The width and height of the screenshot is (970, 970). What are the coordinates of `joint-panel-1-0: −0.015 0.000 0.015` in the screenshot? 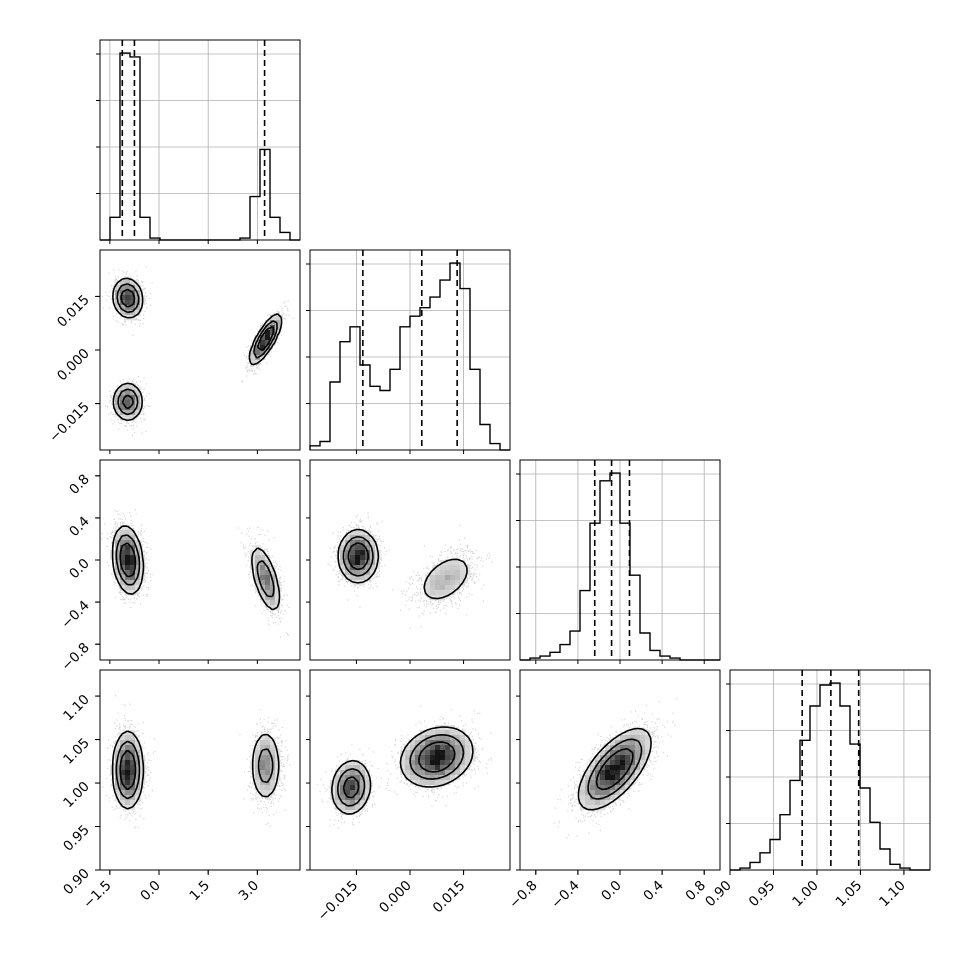 It's located at (173, 351).